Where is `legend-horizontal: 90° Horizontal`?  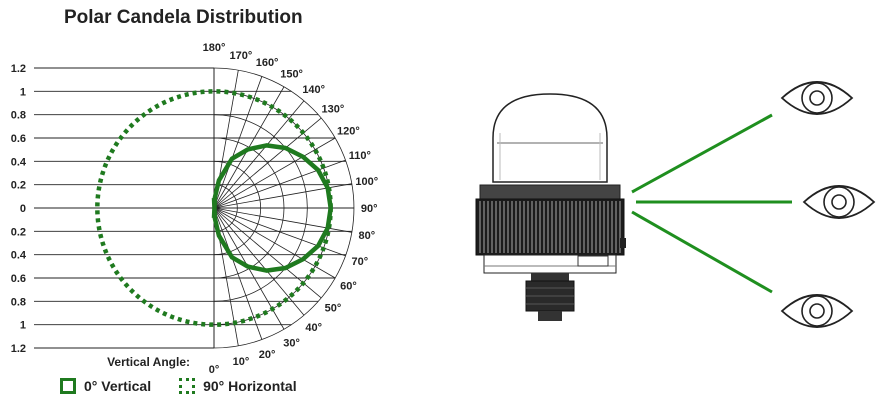
legend-horizontal: 90° Horizontal is located at coordinates (250, 386).